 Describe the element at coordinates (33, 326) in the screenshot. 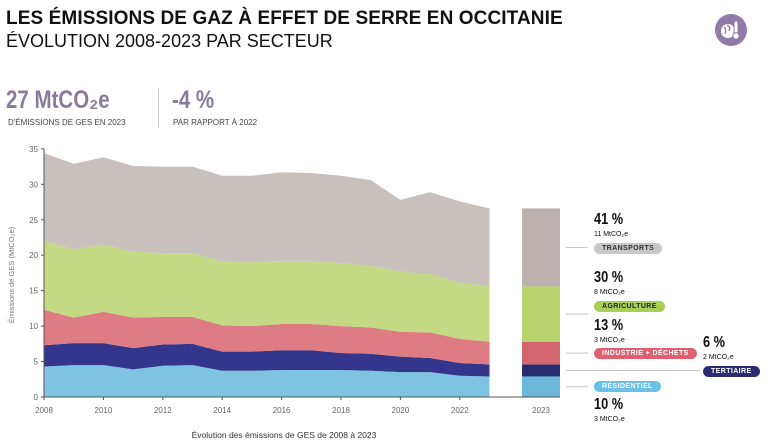

I see `y-tick-label: 10` at that location.